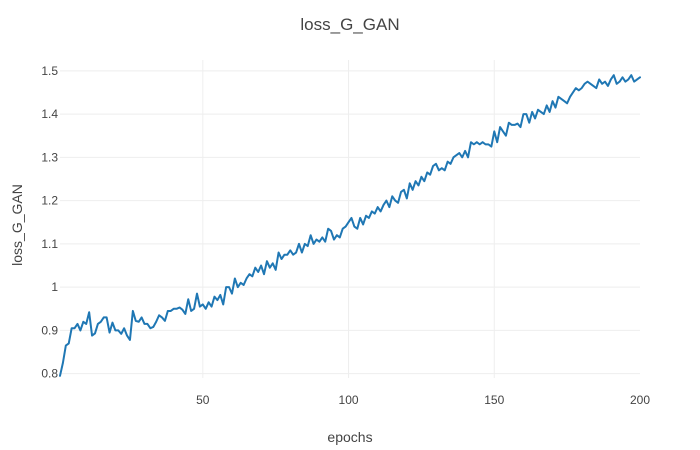  What do you see at coordinates (49, 157) in the screenshot?
I see `y-tick-label: 1.3` at bounding box center [49, 157].